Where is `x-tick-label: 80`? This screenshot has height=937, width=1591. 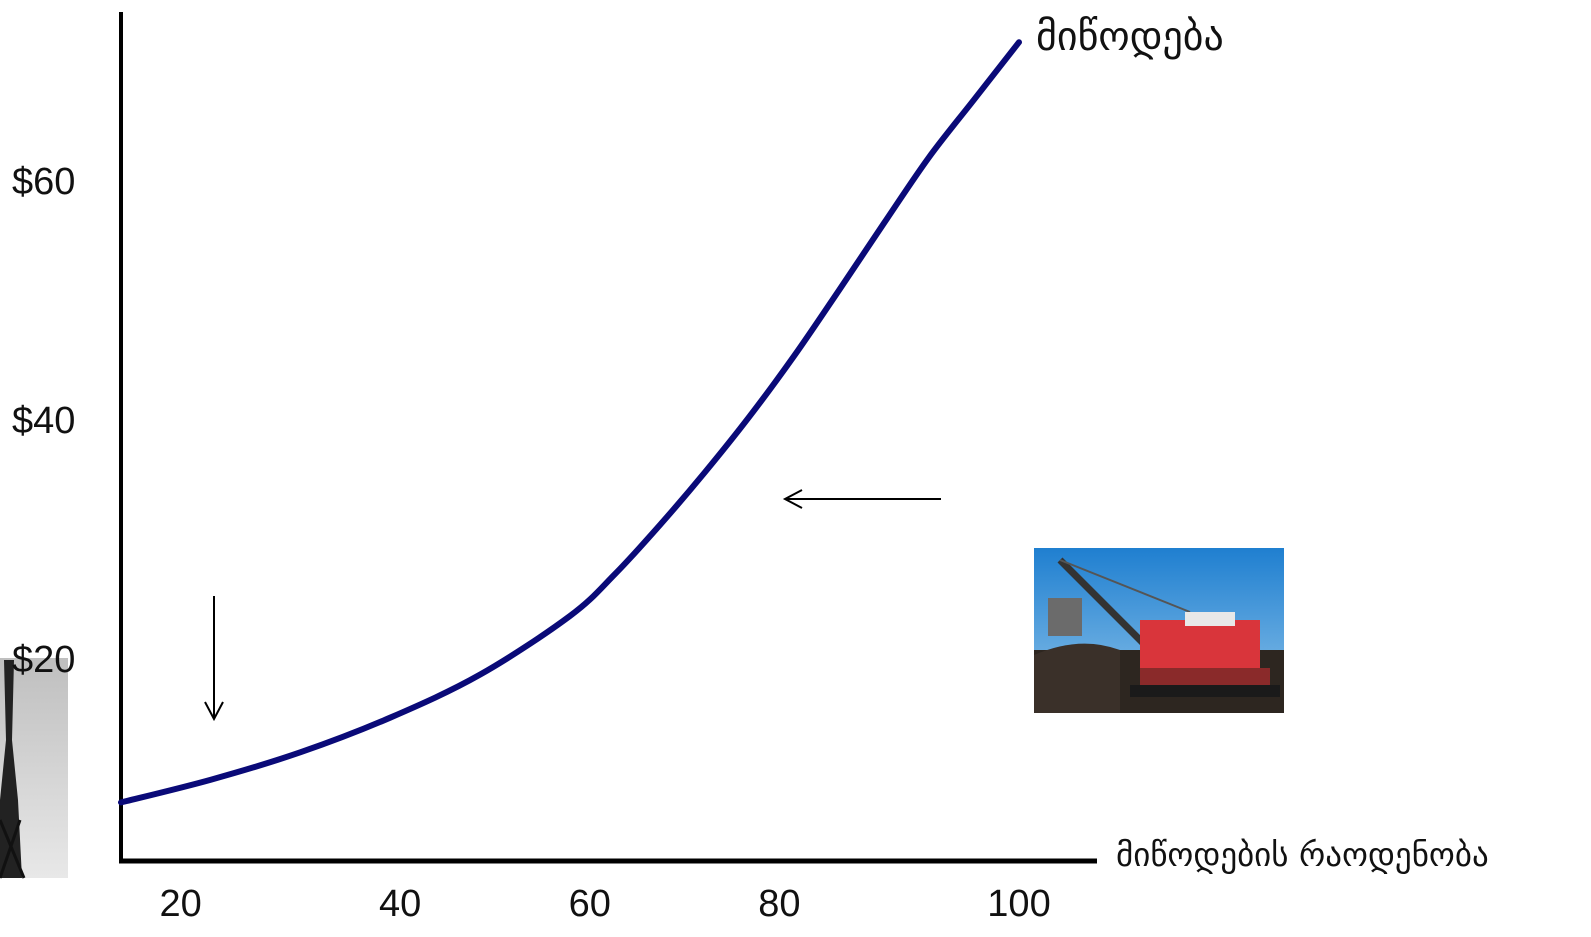
x-tick-label: 80 is located at coordinates (779, 904).